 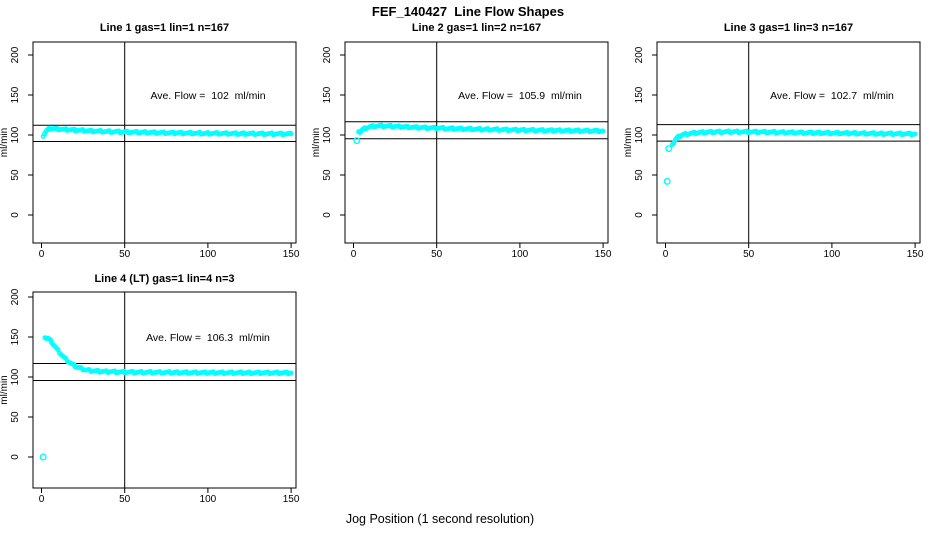 I want to click on ave-flow-annotation: Ave. Flow = 102.7 ml/min, so click(x=832, y=96).